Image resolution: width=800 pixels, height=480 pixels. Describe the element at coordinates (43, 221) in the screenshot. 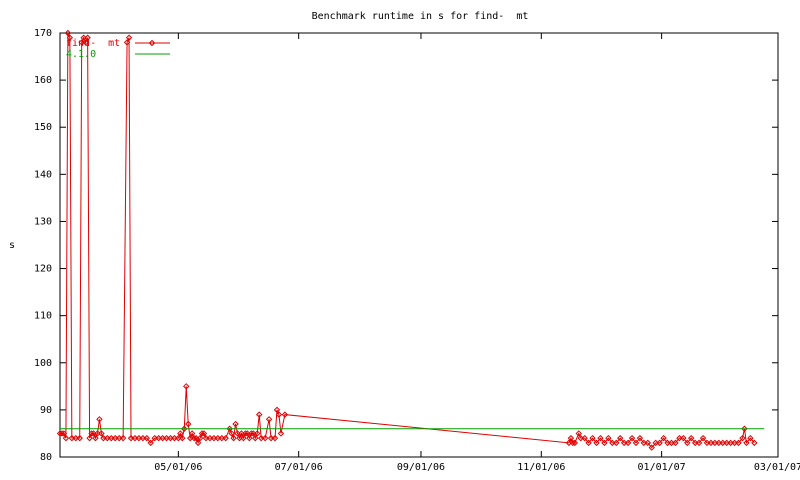

I see `y-tick-label: 130` at that location.